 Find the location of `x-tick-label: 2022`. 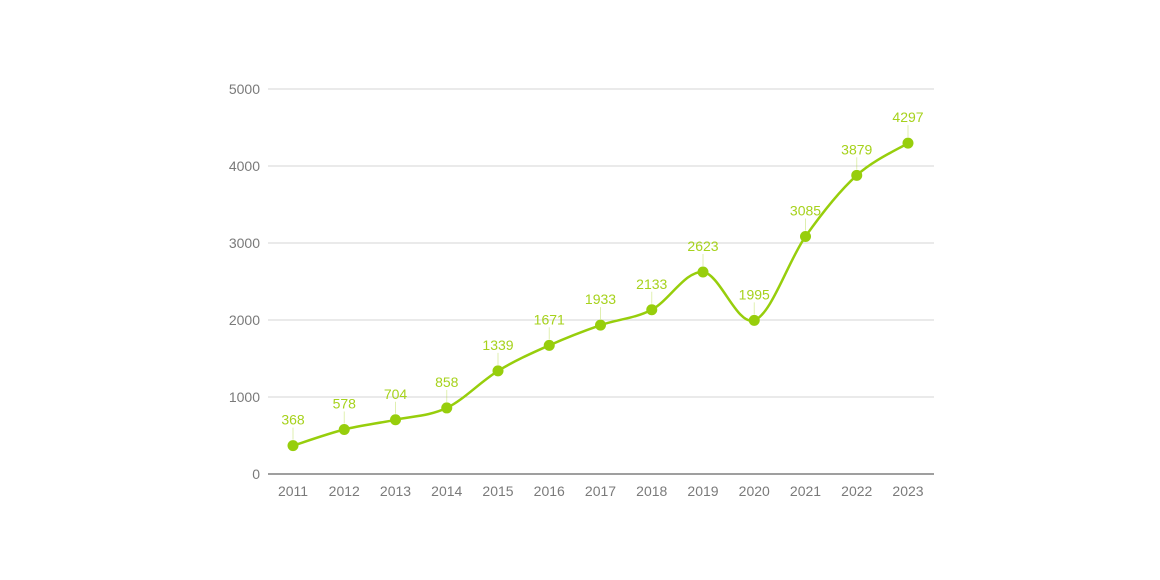

x-tick-label: 2022 is located at coordinates (856, 491).